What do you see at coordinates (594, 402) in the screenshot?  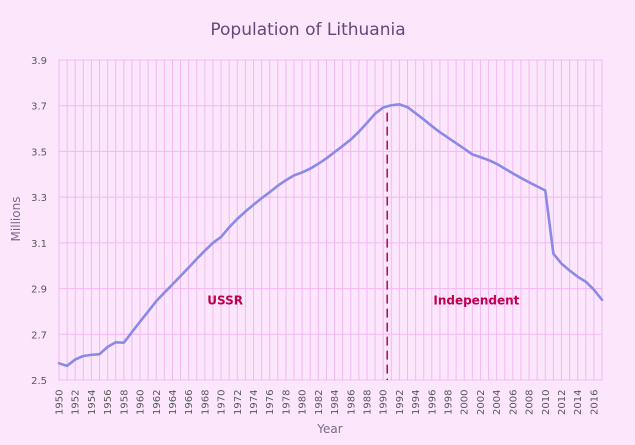 I see `x-tick-label: 2016` at bounding box center [594, 402].